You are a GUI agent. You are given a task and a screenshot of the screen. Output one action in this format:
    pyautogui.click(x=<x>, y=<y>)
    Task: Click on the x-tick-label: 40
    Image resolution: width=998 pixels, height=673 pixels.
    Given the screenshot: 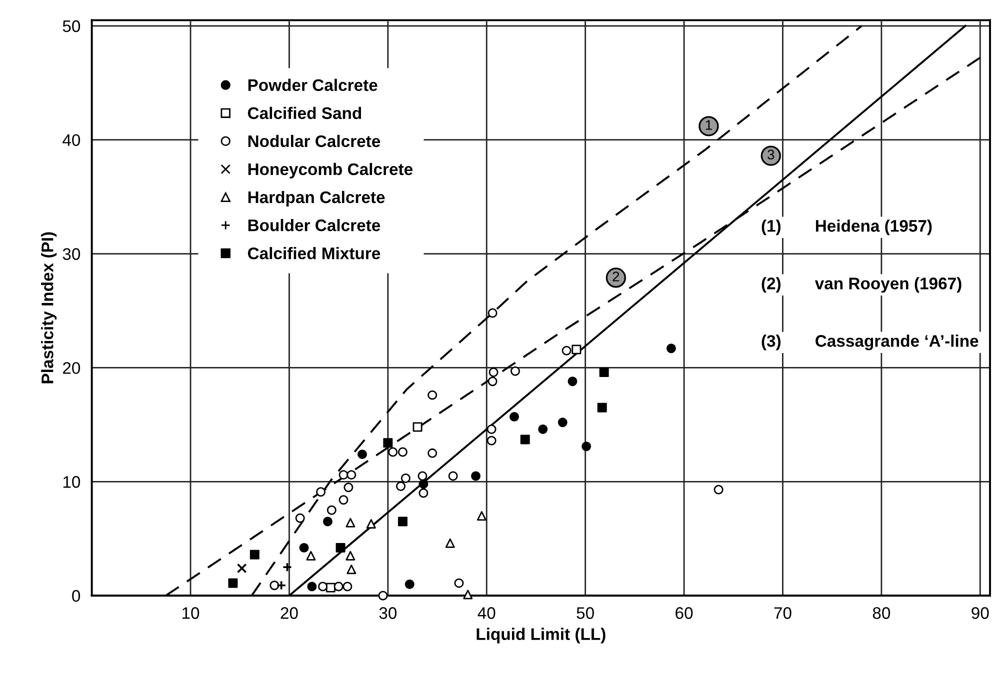 What is the action you would take?
    pyautogui.click(x=487, y=613)
    